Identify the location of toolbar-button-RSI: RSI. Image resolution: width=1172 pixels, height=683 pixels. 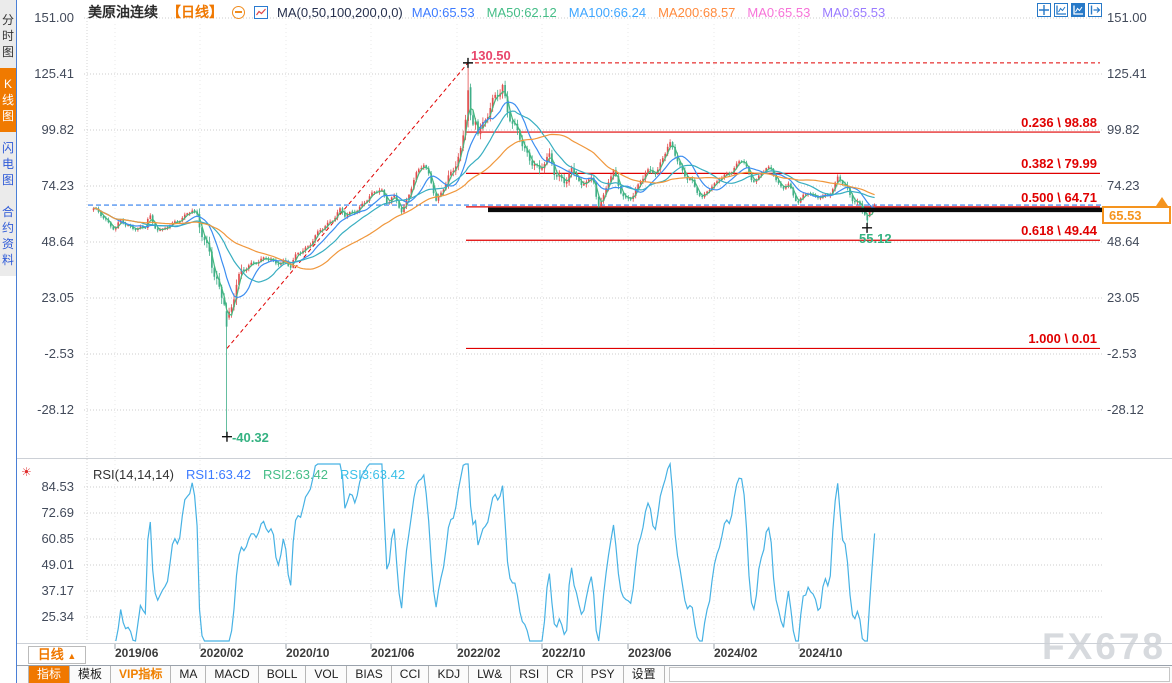
(530, 674).